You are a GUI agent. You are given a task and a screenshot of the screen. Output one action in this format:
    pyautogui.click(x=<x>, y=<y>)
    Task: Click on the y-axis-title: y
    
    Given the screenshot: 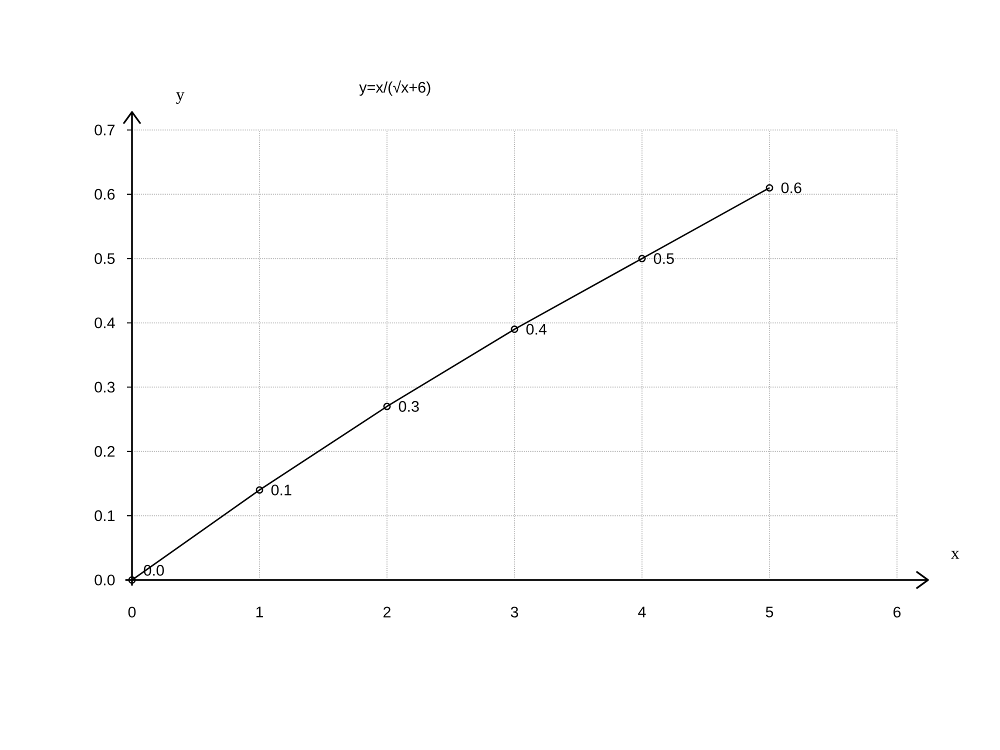 What is the action you would take?
    pyautogui.click(x=180, y=98)
    